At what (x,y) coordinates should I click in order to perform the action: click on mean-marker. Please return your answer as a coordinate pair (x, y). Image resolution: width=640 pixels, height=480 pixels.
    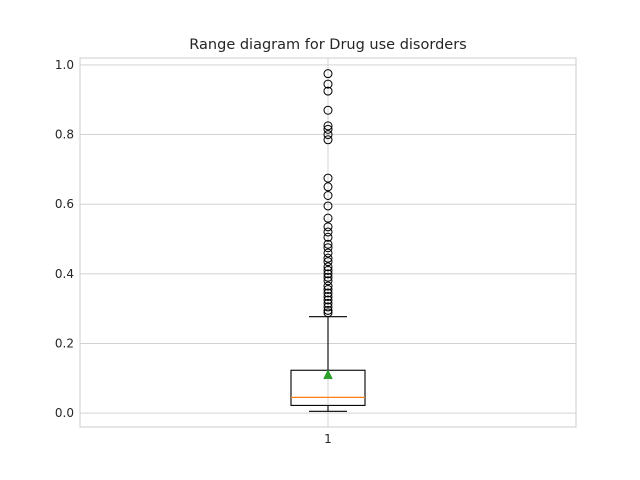
    Looking at the image, I should click on (328, 374).